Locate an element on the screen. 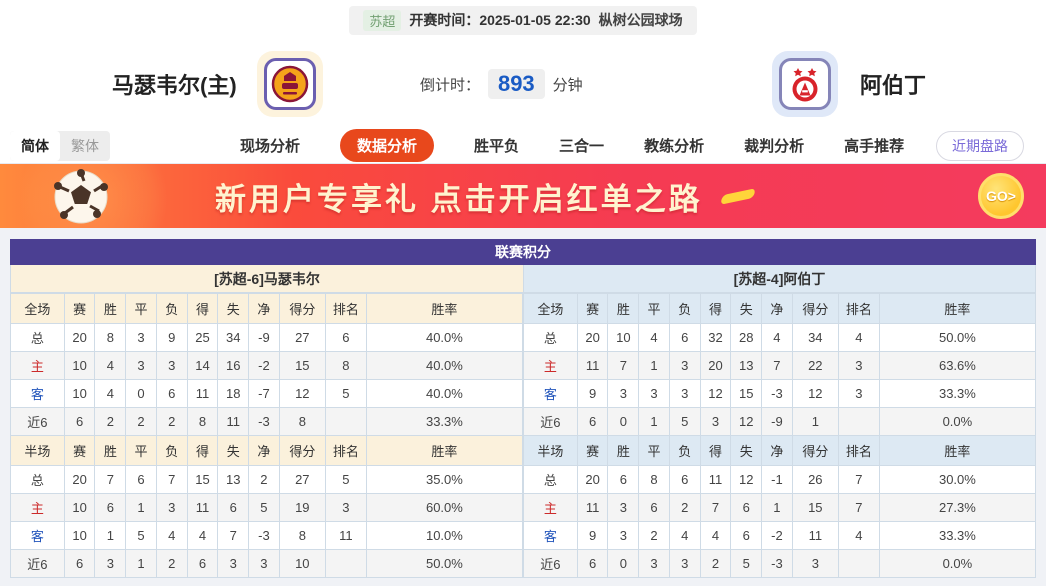  column-header: 赛 is located at coordinates (79, 308).